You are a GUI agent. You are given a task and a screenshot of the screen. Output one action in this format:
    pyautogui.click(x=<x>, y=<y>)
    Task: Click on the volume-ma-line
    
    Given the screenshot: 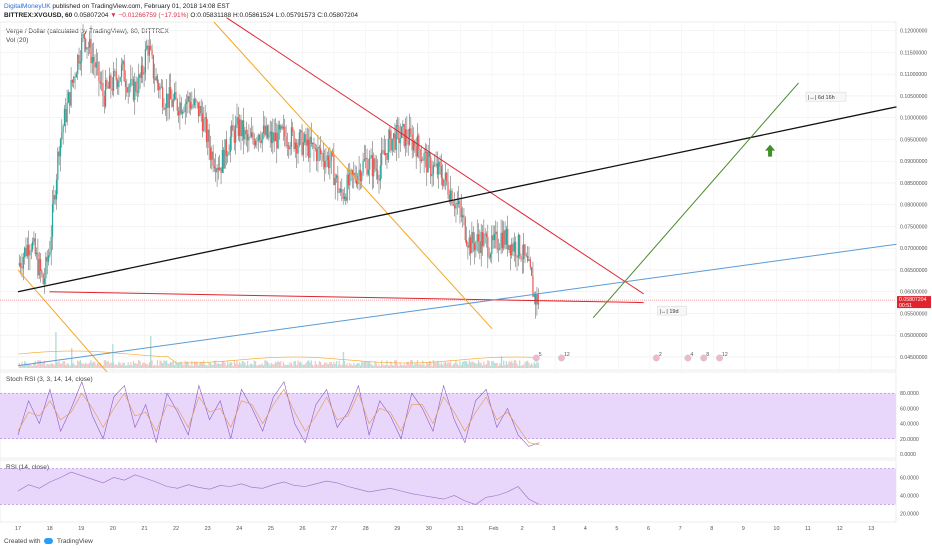 What is the action you would take?
    pyautogui.click(x=278, y=357)
    